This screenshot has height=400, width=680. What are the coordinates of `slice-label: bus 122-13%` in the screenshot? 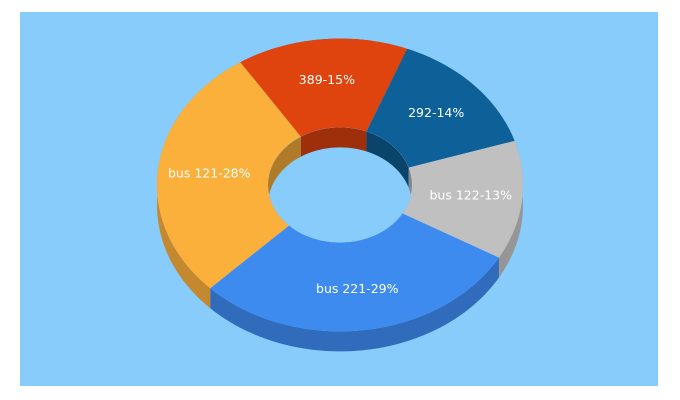 It's located at (471, 195).